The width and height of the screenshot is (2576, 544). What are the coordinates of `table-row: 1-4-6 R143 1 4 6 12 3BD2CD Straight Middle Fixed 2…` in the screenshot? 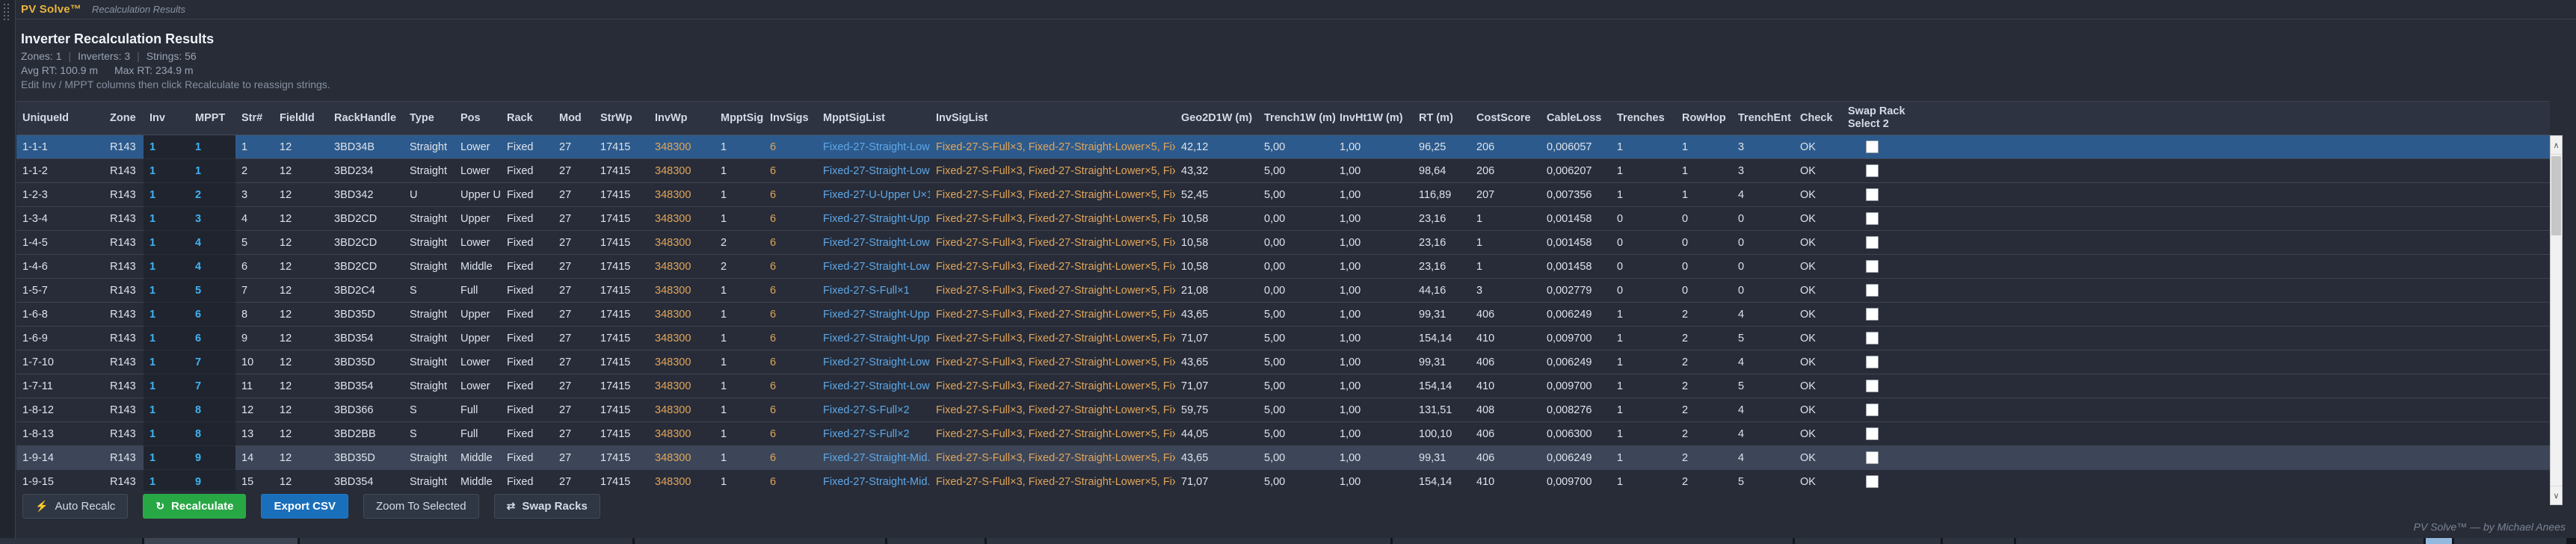 It's located at (1283, 267).